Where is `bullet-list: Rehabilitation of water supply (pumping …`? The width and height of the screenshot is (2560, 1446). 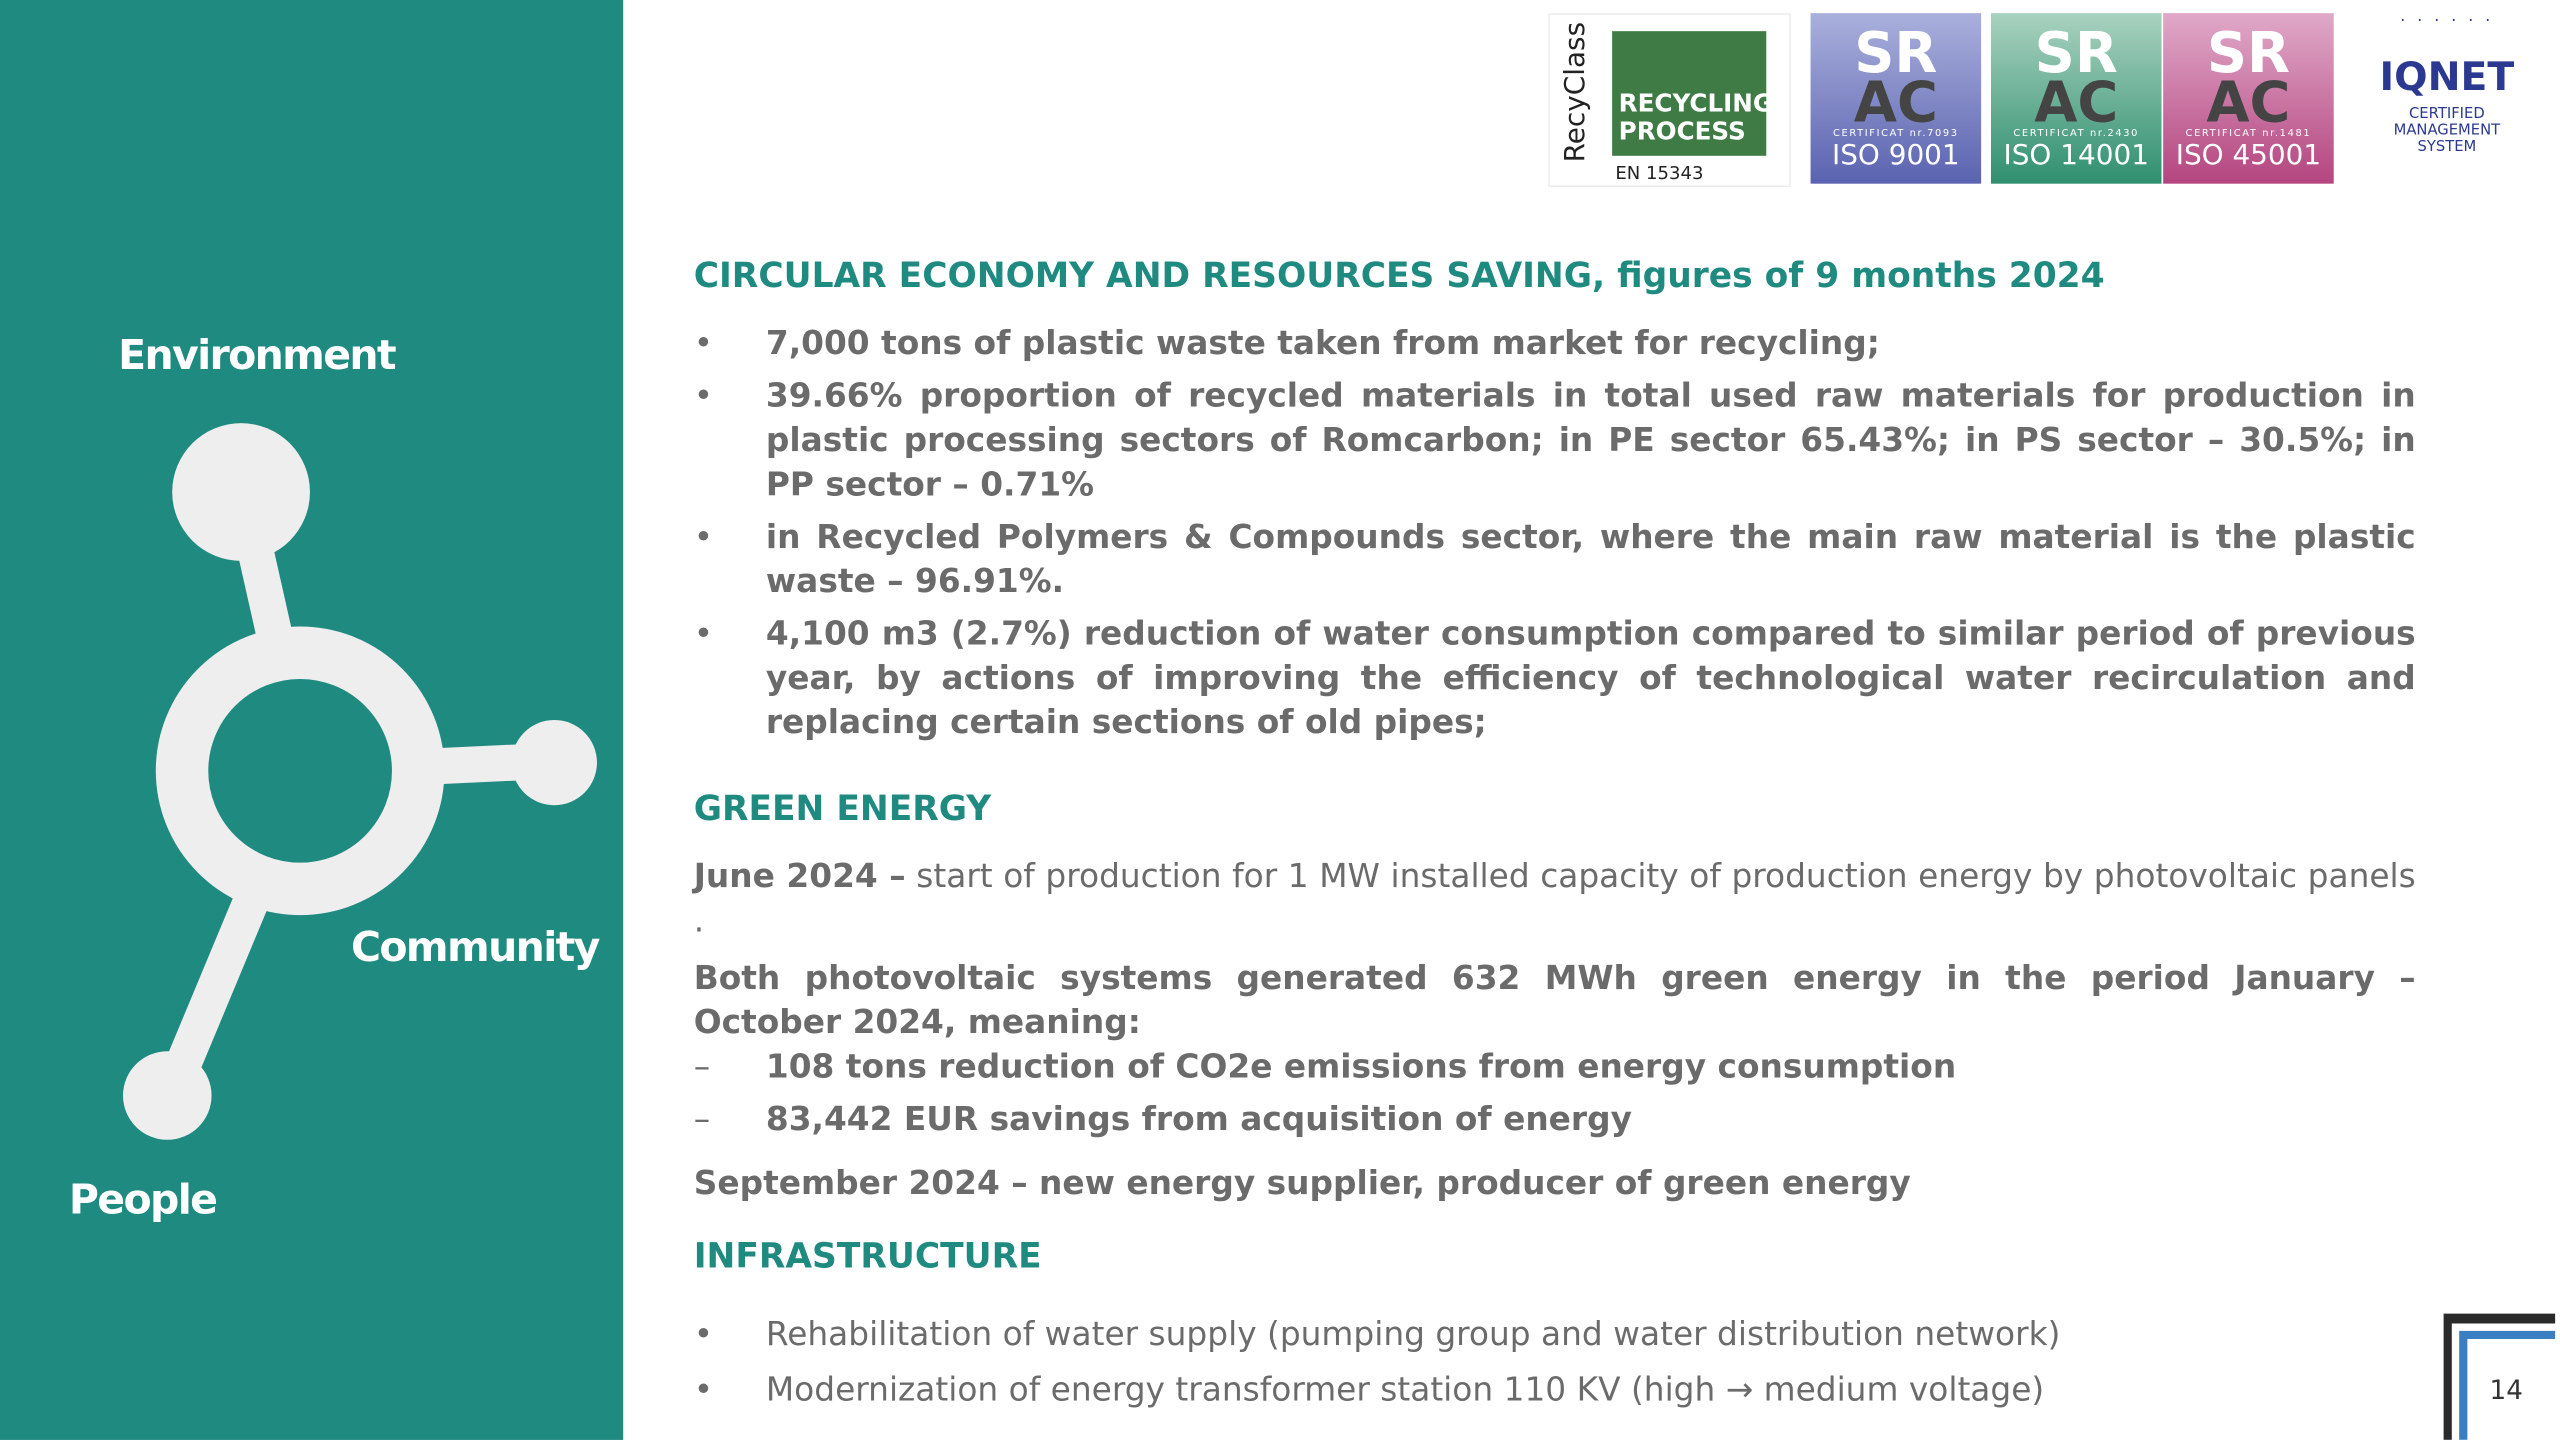 bullet-list: Rehabilitation of water supply (pumping … is located at coordinates (1555, 1362).